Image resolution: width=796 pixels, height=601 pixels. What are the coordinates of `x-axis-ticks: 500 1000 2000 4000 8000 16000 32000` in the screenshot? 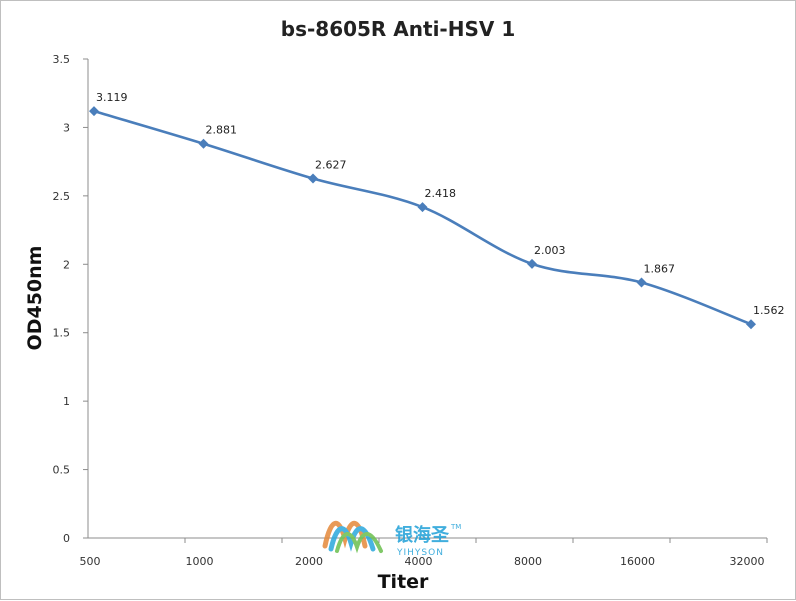 It's located at (424, 553).